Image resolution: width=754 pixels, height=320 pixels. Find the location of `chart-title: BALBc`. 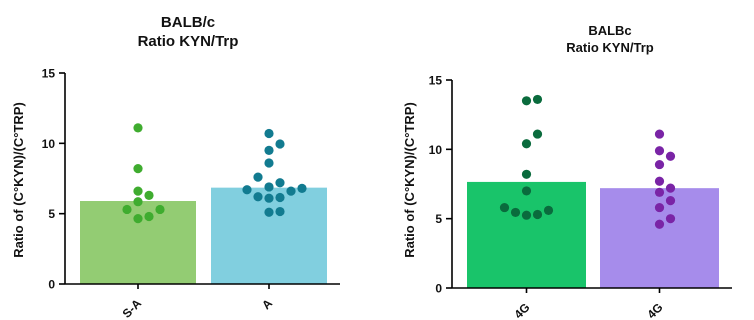

chart-title: BALBc is located at coordinates (609, 30).